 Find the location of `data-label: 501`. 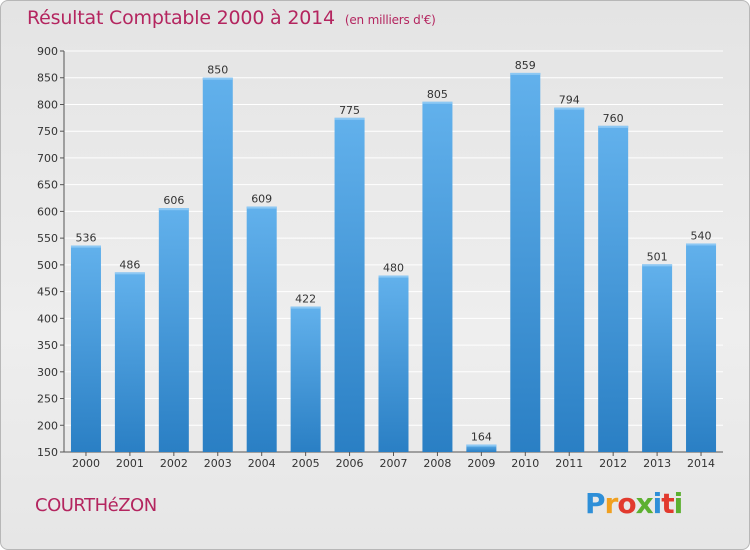

data-label: 501 is located at coordinates (657, 256).